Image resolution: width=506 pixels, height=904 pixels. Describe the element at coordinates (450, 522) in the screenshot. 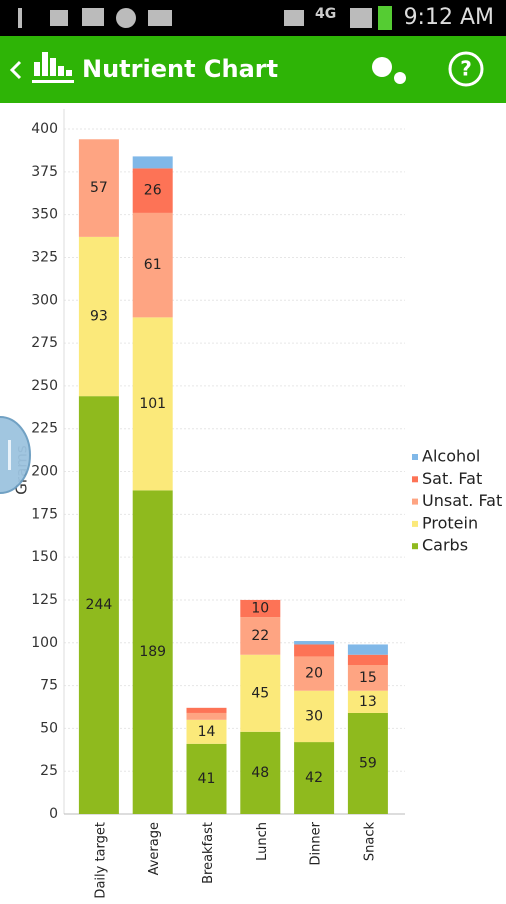

I see `legend-label: Protein` at that location.